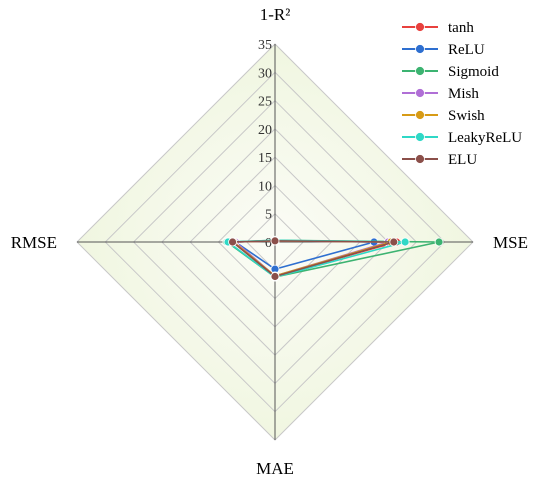  I want to click on radial-tick-label: 5, so click(268, 215).